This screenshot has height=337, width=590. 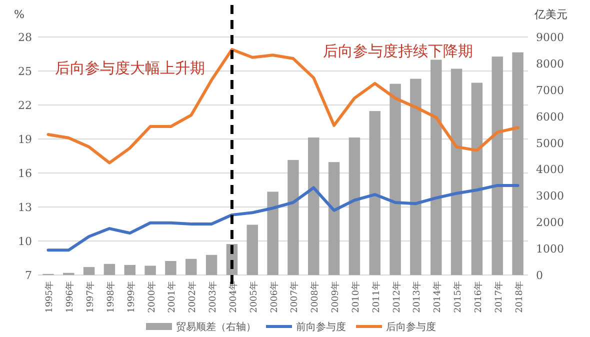 What do you see at coordinates (192, 297) in the screenshot?
I see `x-tick-label: 2002年` at bounding box center [192, 297].